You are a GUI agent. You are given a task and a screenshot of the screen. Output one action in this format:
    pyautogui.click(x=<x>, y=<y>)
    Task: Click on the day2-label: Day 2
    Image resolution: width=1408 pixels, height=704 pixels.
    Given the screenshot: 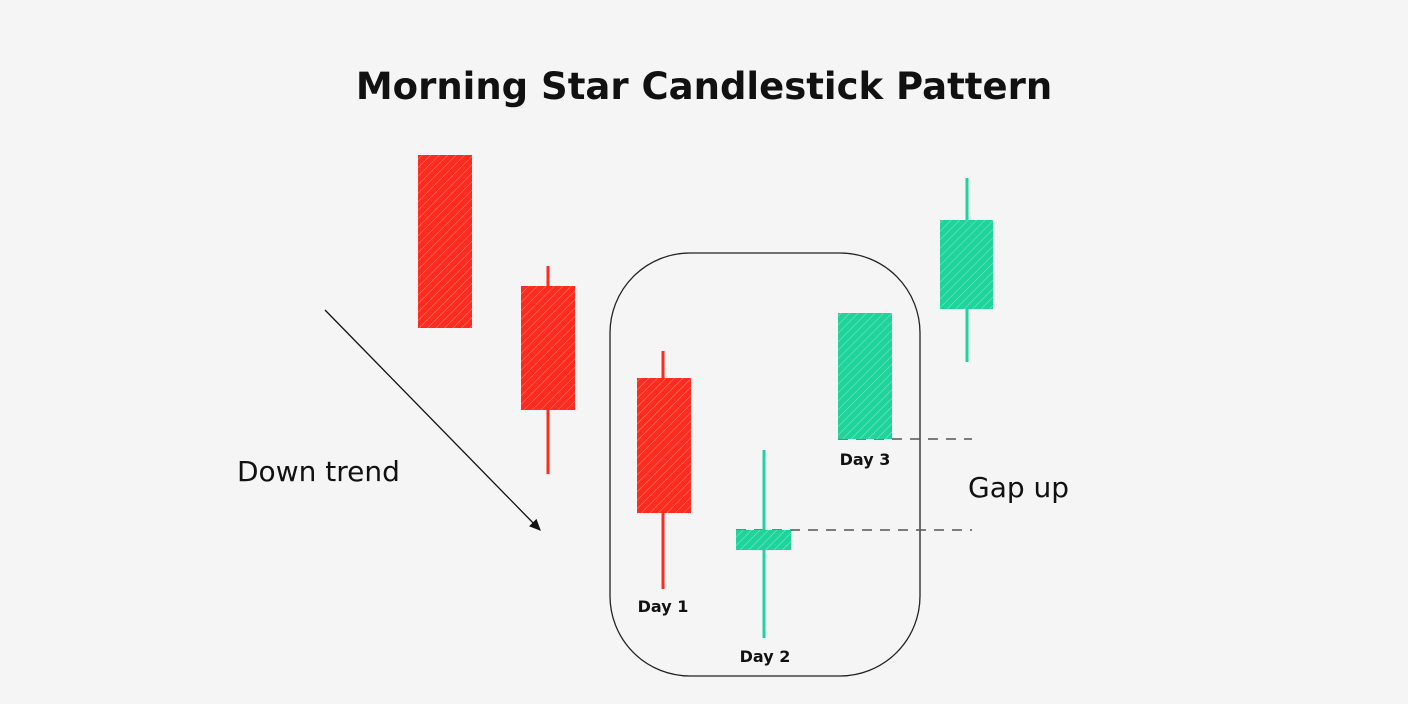 What is the action you would take?
    pyautogui.click(x=765, y=656)
    